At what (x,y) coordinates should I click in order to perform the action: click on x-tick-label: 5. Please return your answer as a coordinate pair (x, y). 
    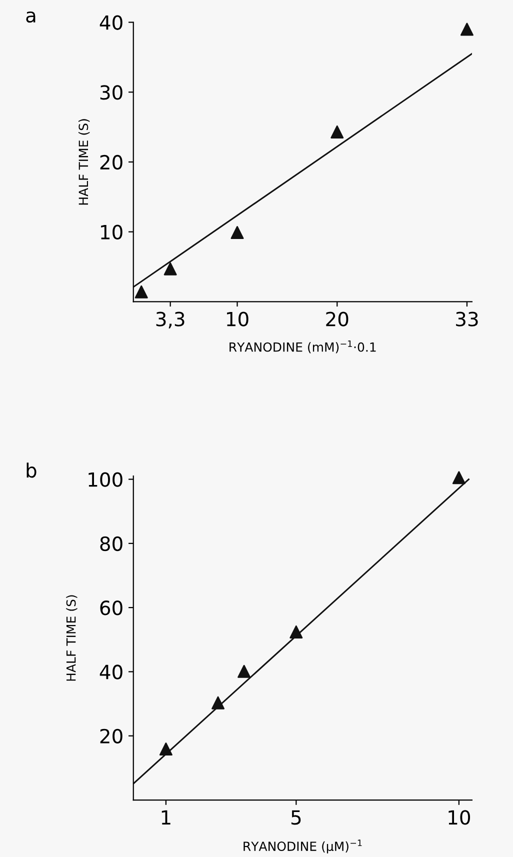
    Looking at the image, I should click on (296, 817).